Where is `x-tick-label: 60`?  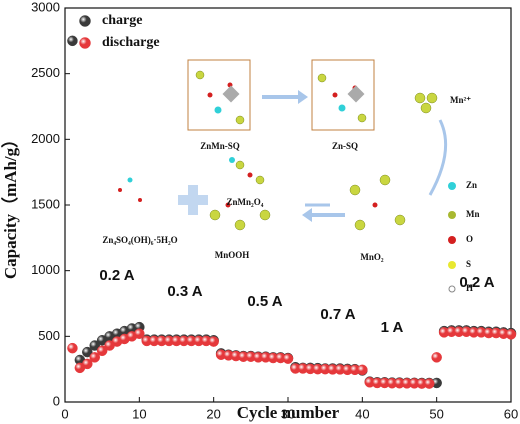
x-tick-label: 60 is located at coordinates (511, 413).